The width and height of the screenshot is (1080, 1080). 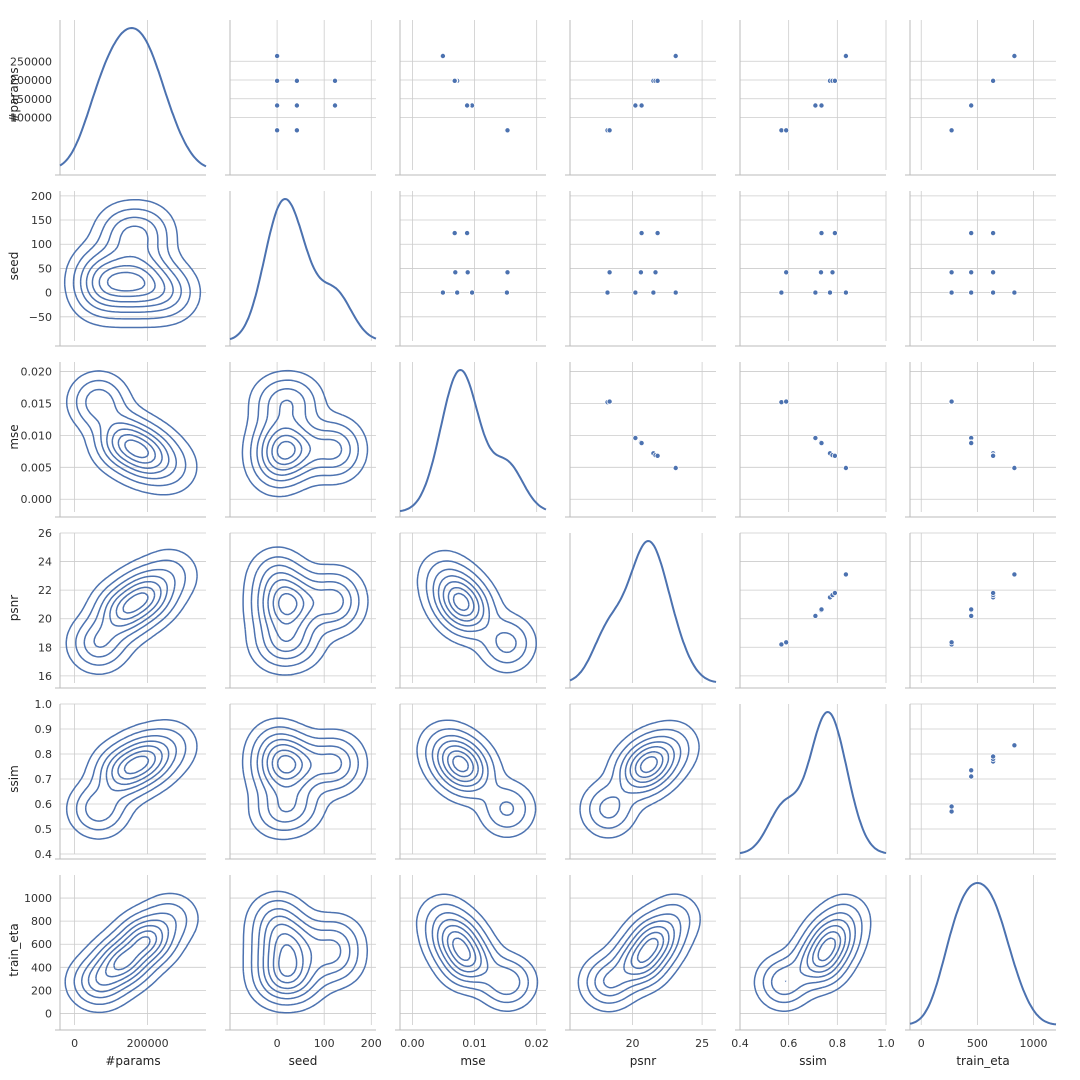 What do you see at coordinates (643, 611) in the screenshot?
I see `kde-curve-psnr` at bounding box center [643, 611].